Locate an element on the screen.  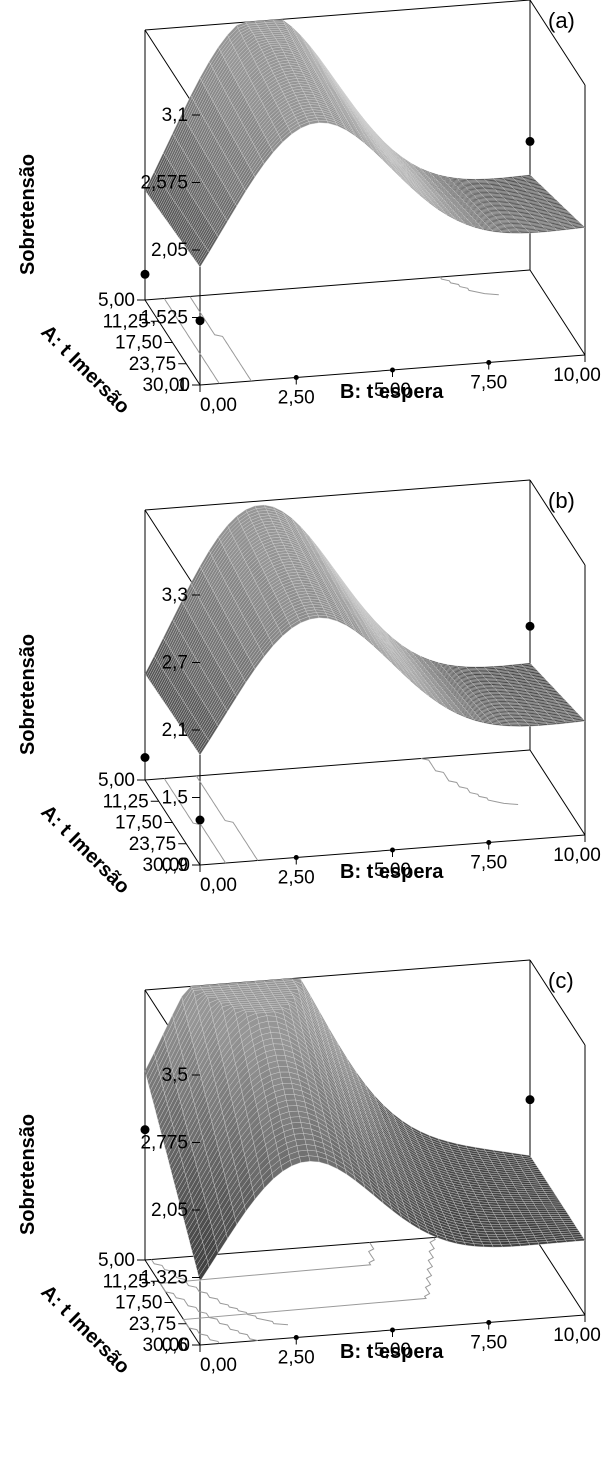
z-tick-label: 2,575 is located at coordinates (164, 183).